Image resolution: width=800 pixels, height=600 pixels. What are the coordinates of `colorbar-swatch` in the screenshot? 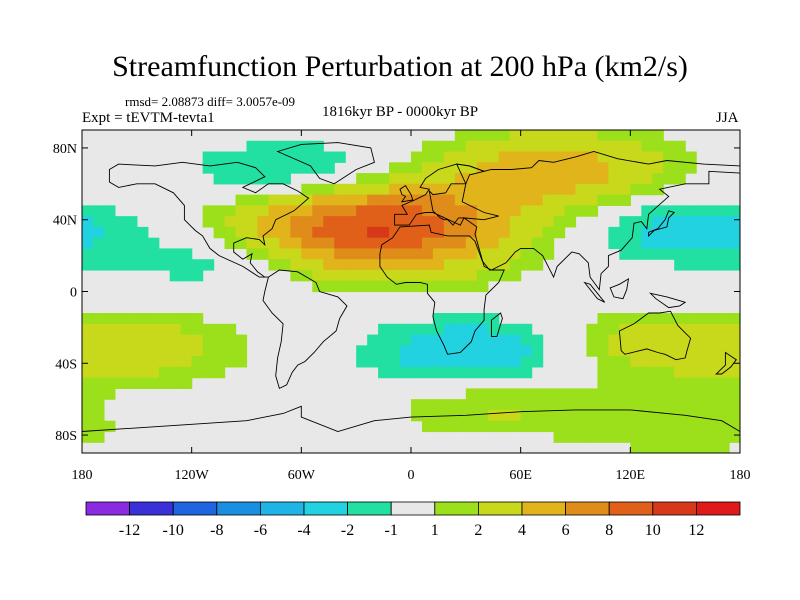 It's located at (369, 508).